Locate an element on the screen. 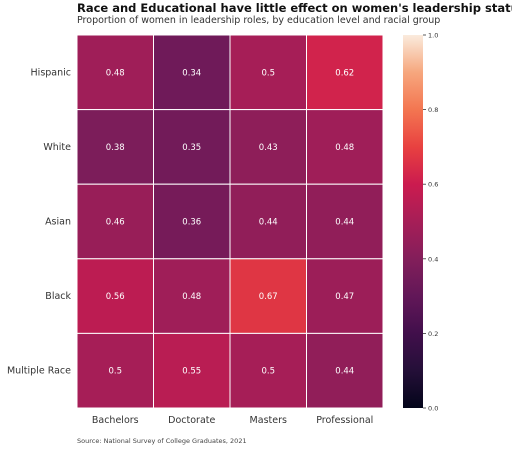  row-label: White is located at coordinates (57, 147).